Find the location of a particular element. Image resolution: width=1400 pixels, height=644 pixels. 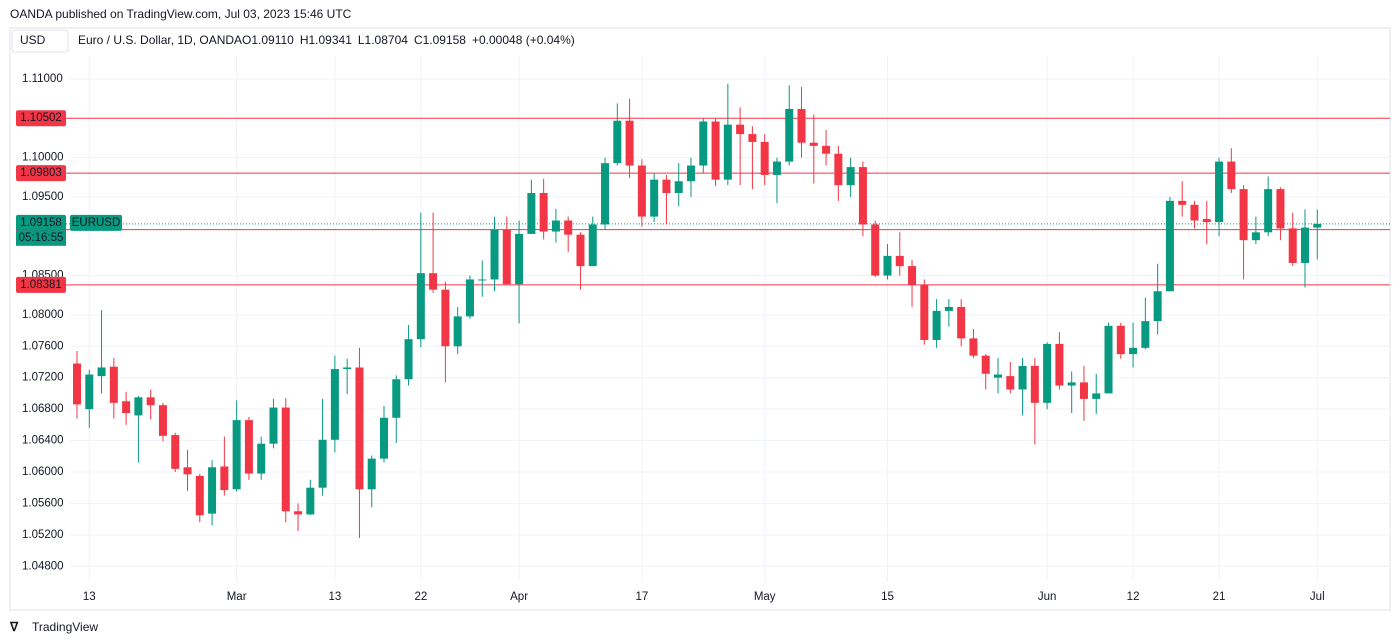

x-tick-label: Jun is located at coordinates (1047, 597).